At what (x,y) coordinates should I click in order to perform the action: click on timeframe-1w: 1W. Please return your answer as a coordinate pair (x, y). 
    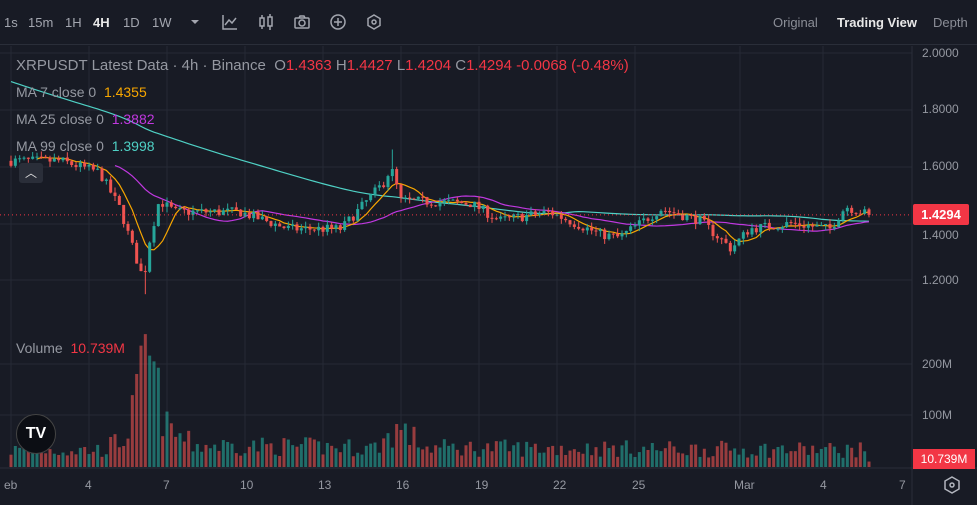
    Looking at the image, I should click on (162, 22).